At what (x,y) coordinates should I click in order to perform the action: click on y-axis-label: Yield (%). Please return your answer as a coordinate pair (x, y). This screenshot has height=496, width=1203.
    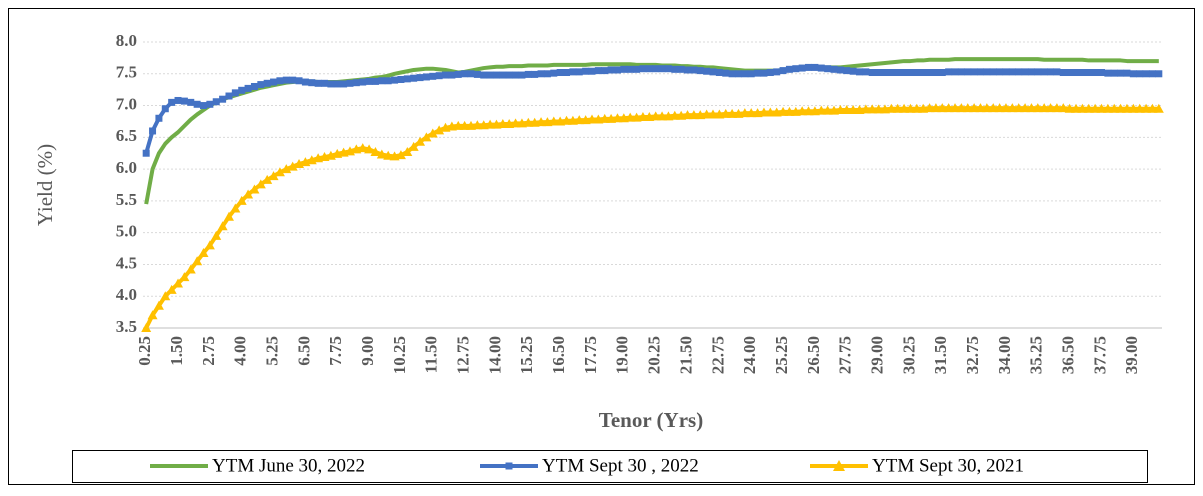
    Looking at the image, I should click on (45, 185).